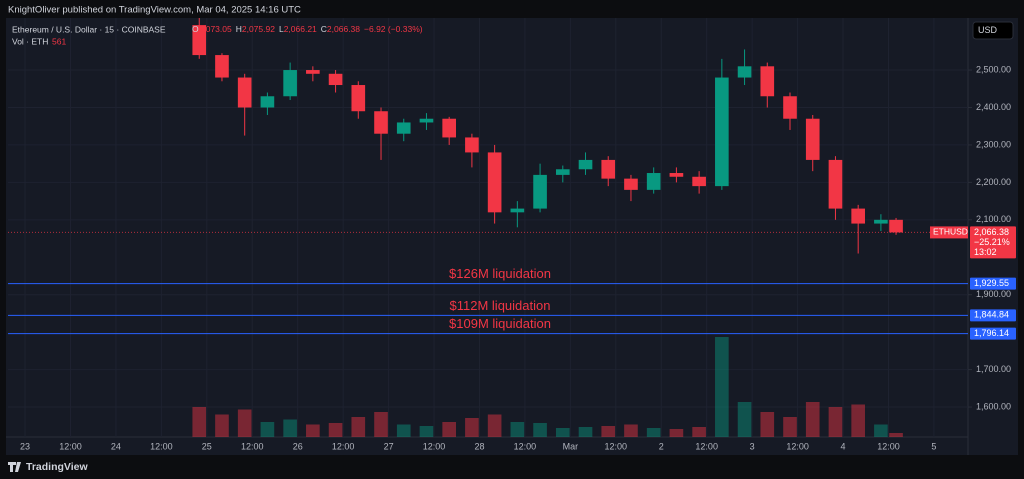 The width and height of the screenshot is (1024, 479). I want to click on x-tick-label: 23, so click(25, 446).